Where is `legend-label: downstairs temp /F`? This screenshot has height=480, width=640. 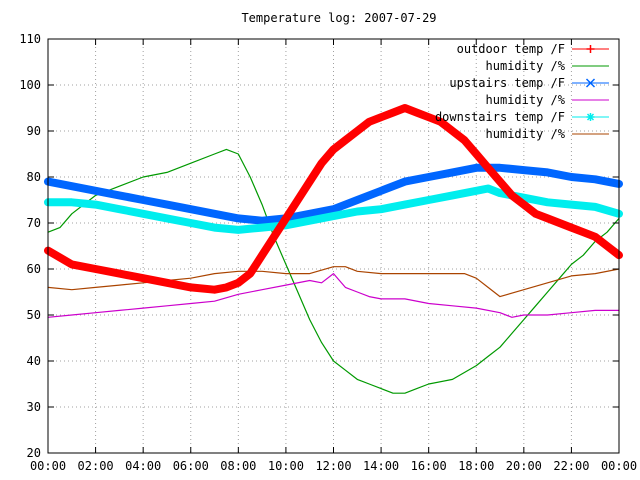
legend-label: downstairs temp /F is located at coordinates (500, 117).